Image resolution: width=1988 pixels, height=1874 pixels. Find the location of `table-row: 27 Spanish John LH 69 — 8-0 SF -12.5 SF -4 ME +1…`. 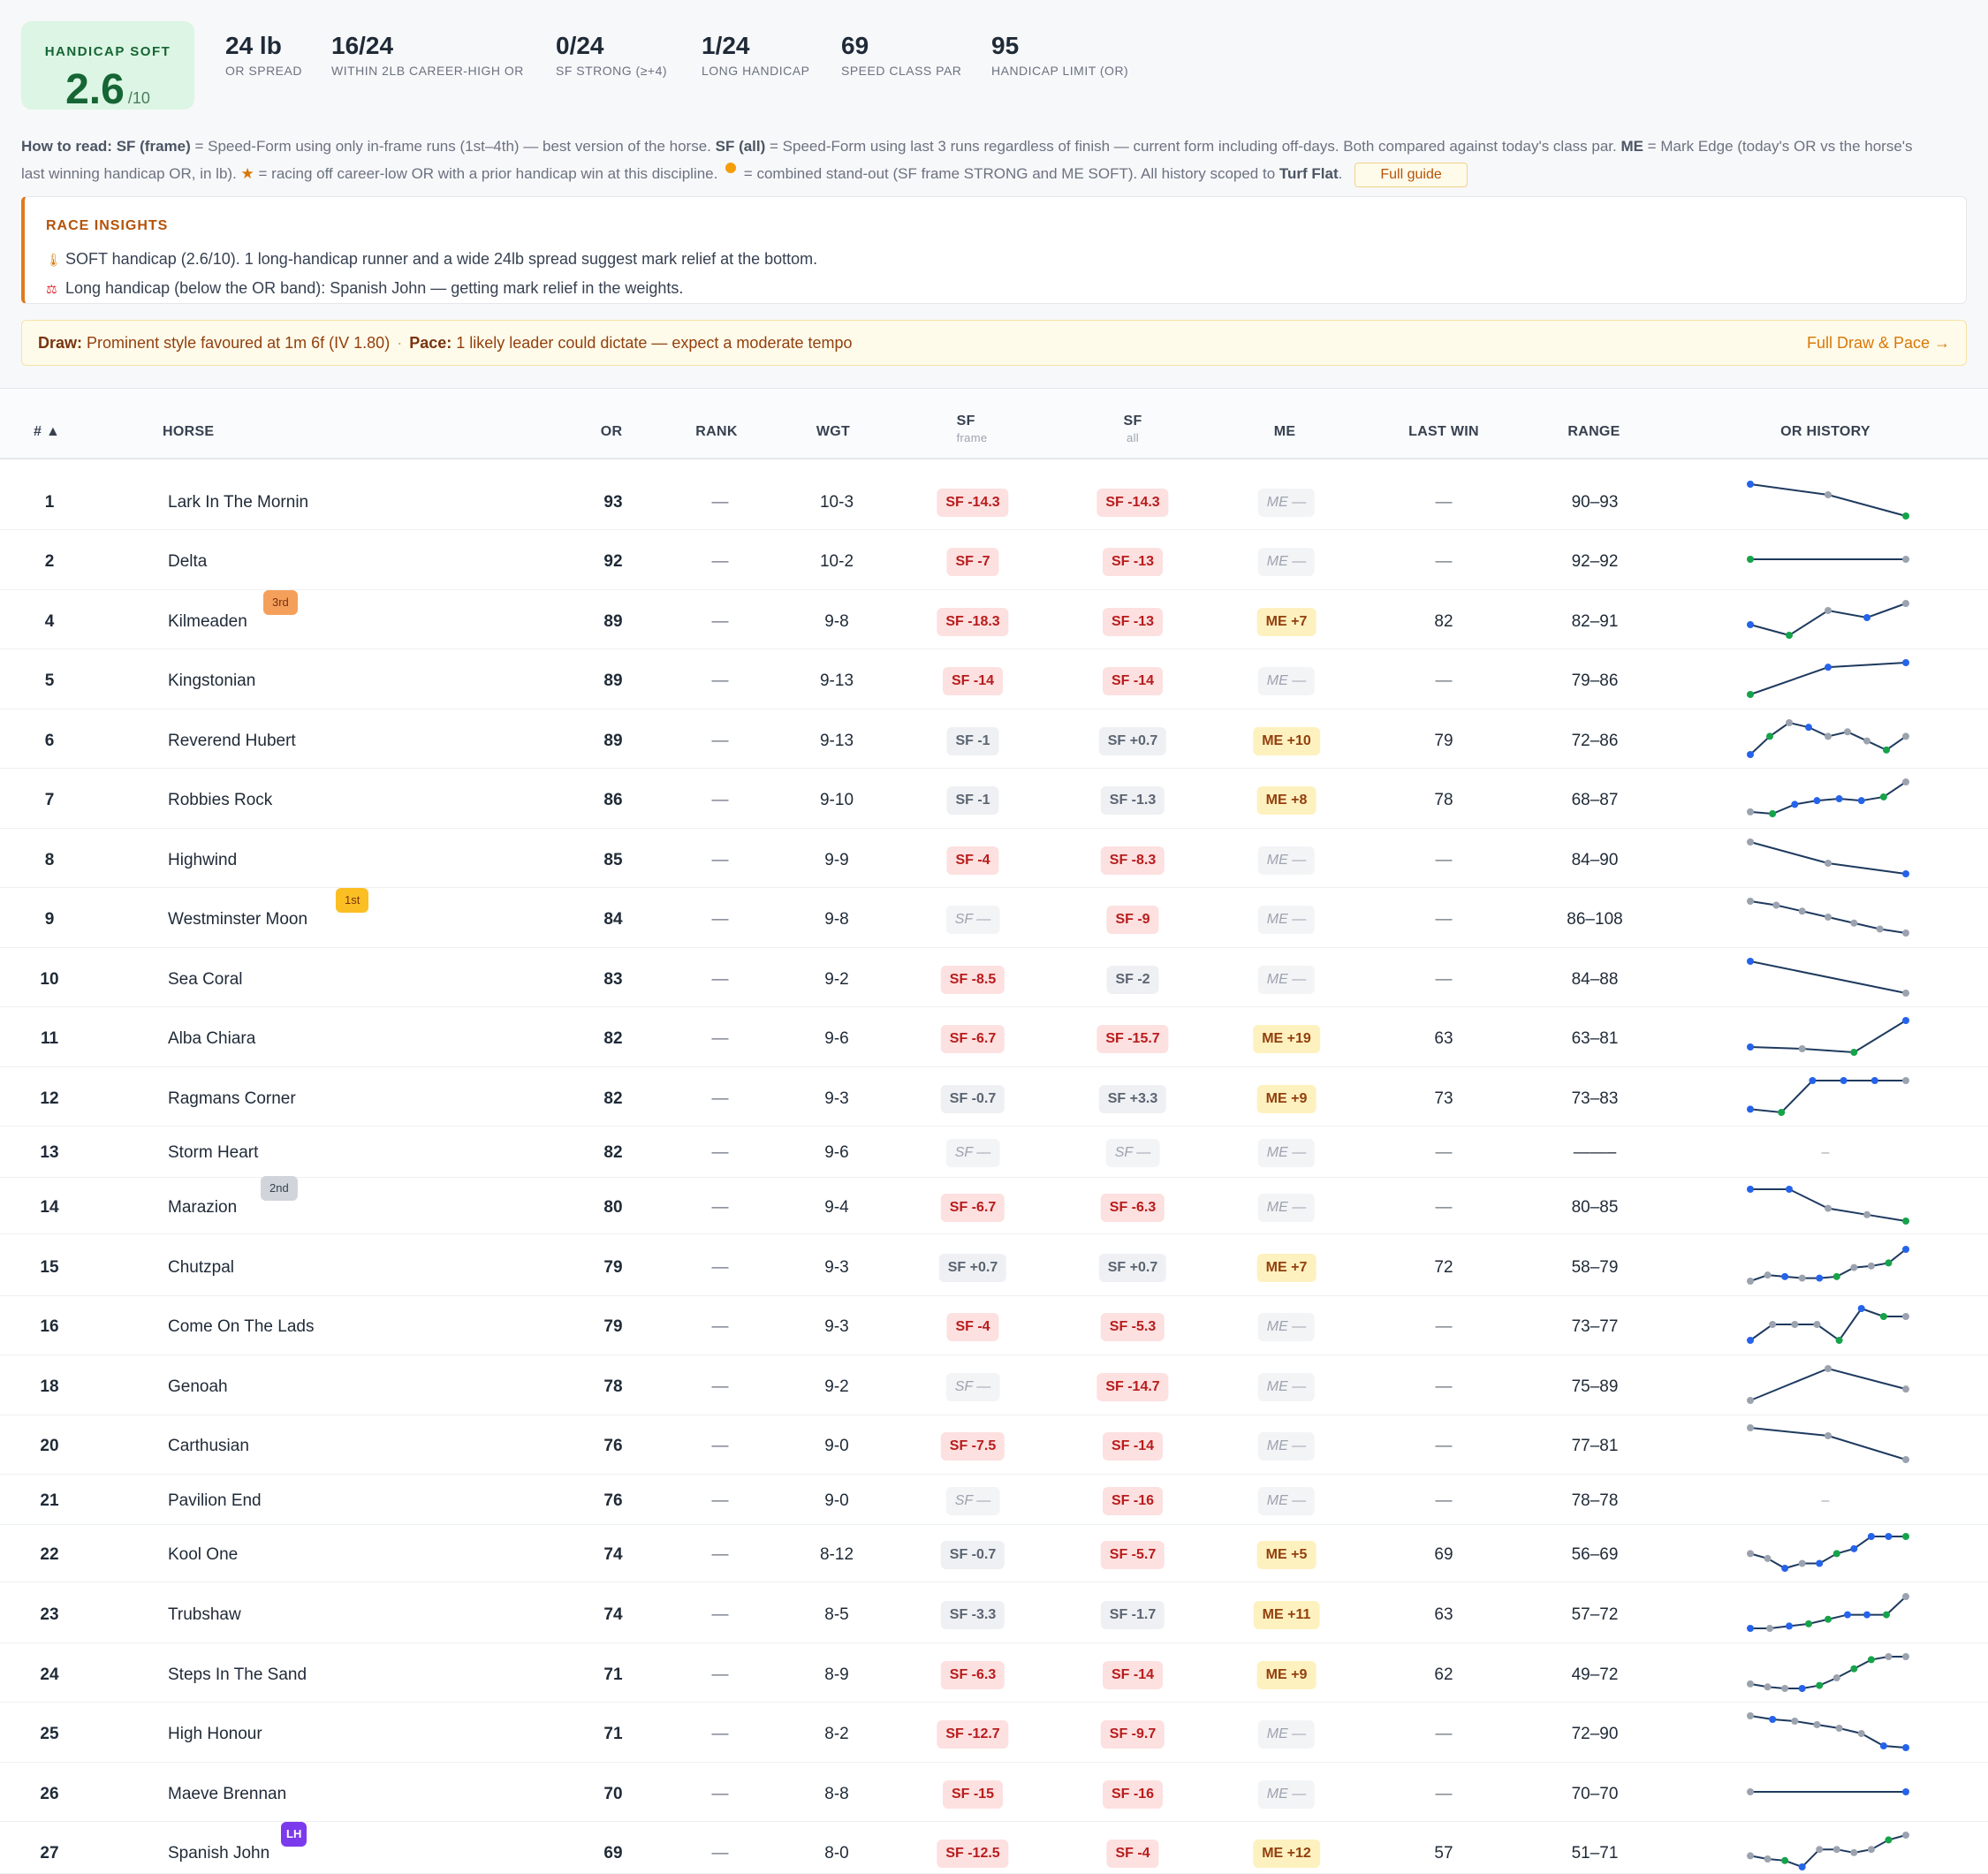

table-row: 27 Spanish John LH 69 — 8-0 SF -12.5 SF -4 ME +1… is located at coordinates (994, 1848).